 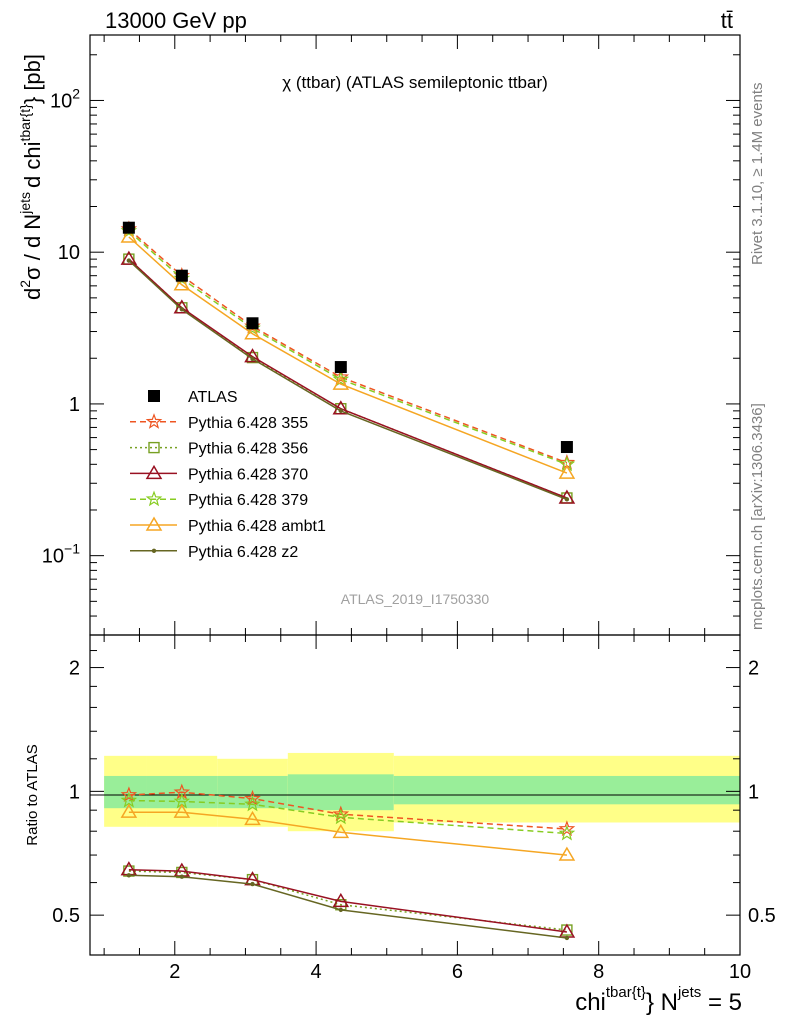 I want to click on main-y-tick-label: 10², so click(x=65, y=98).